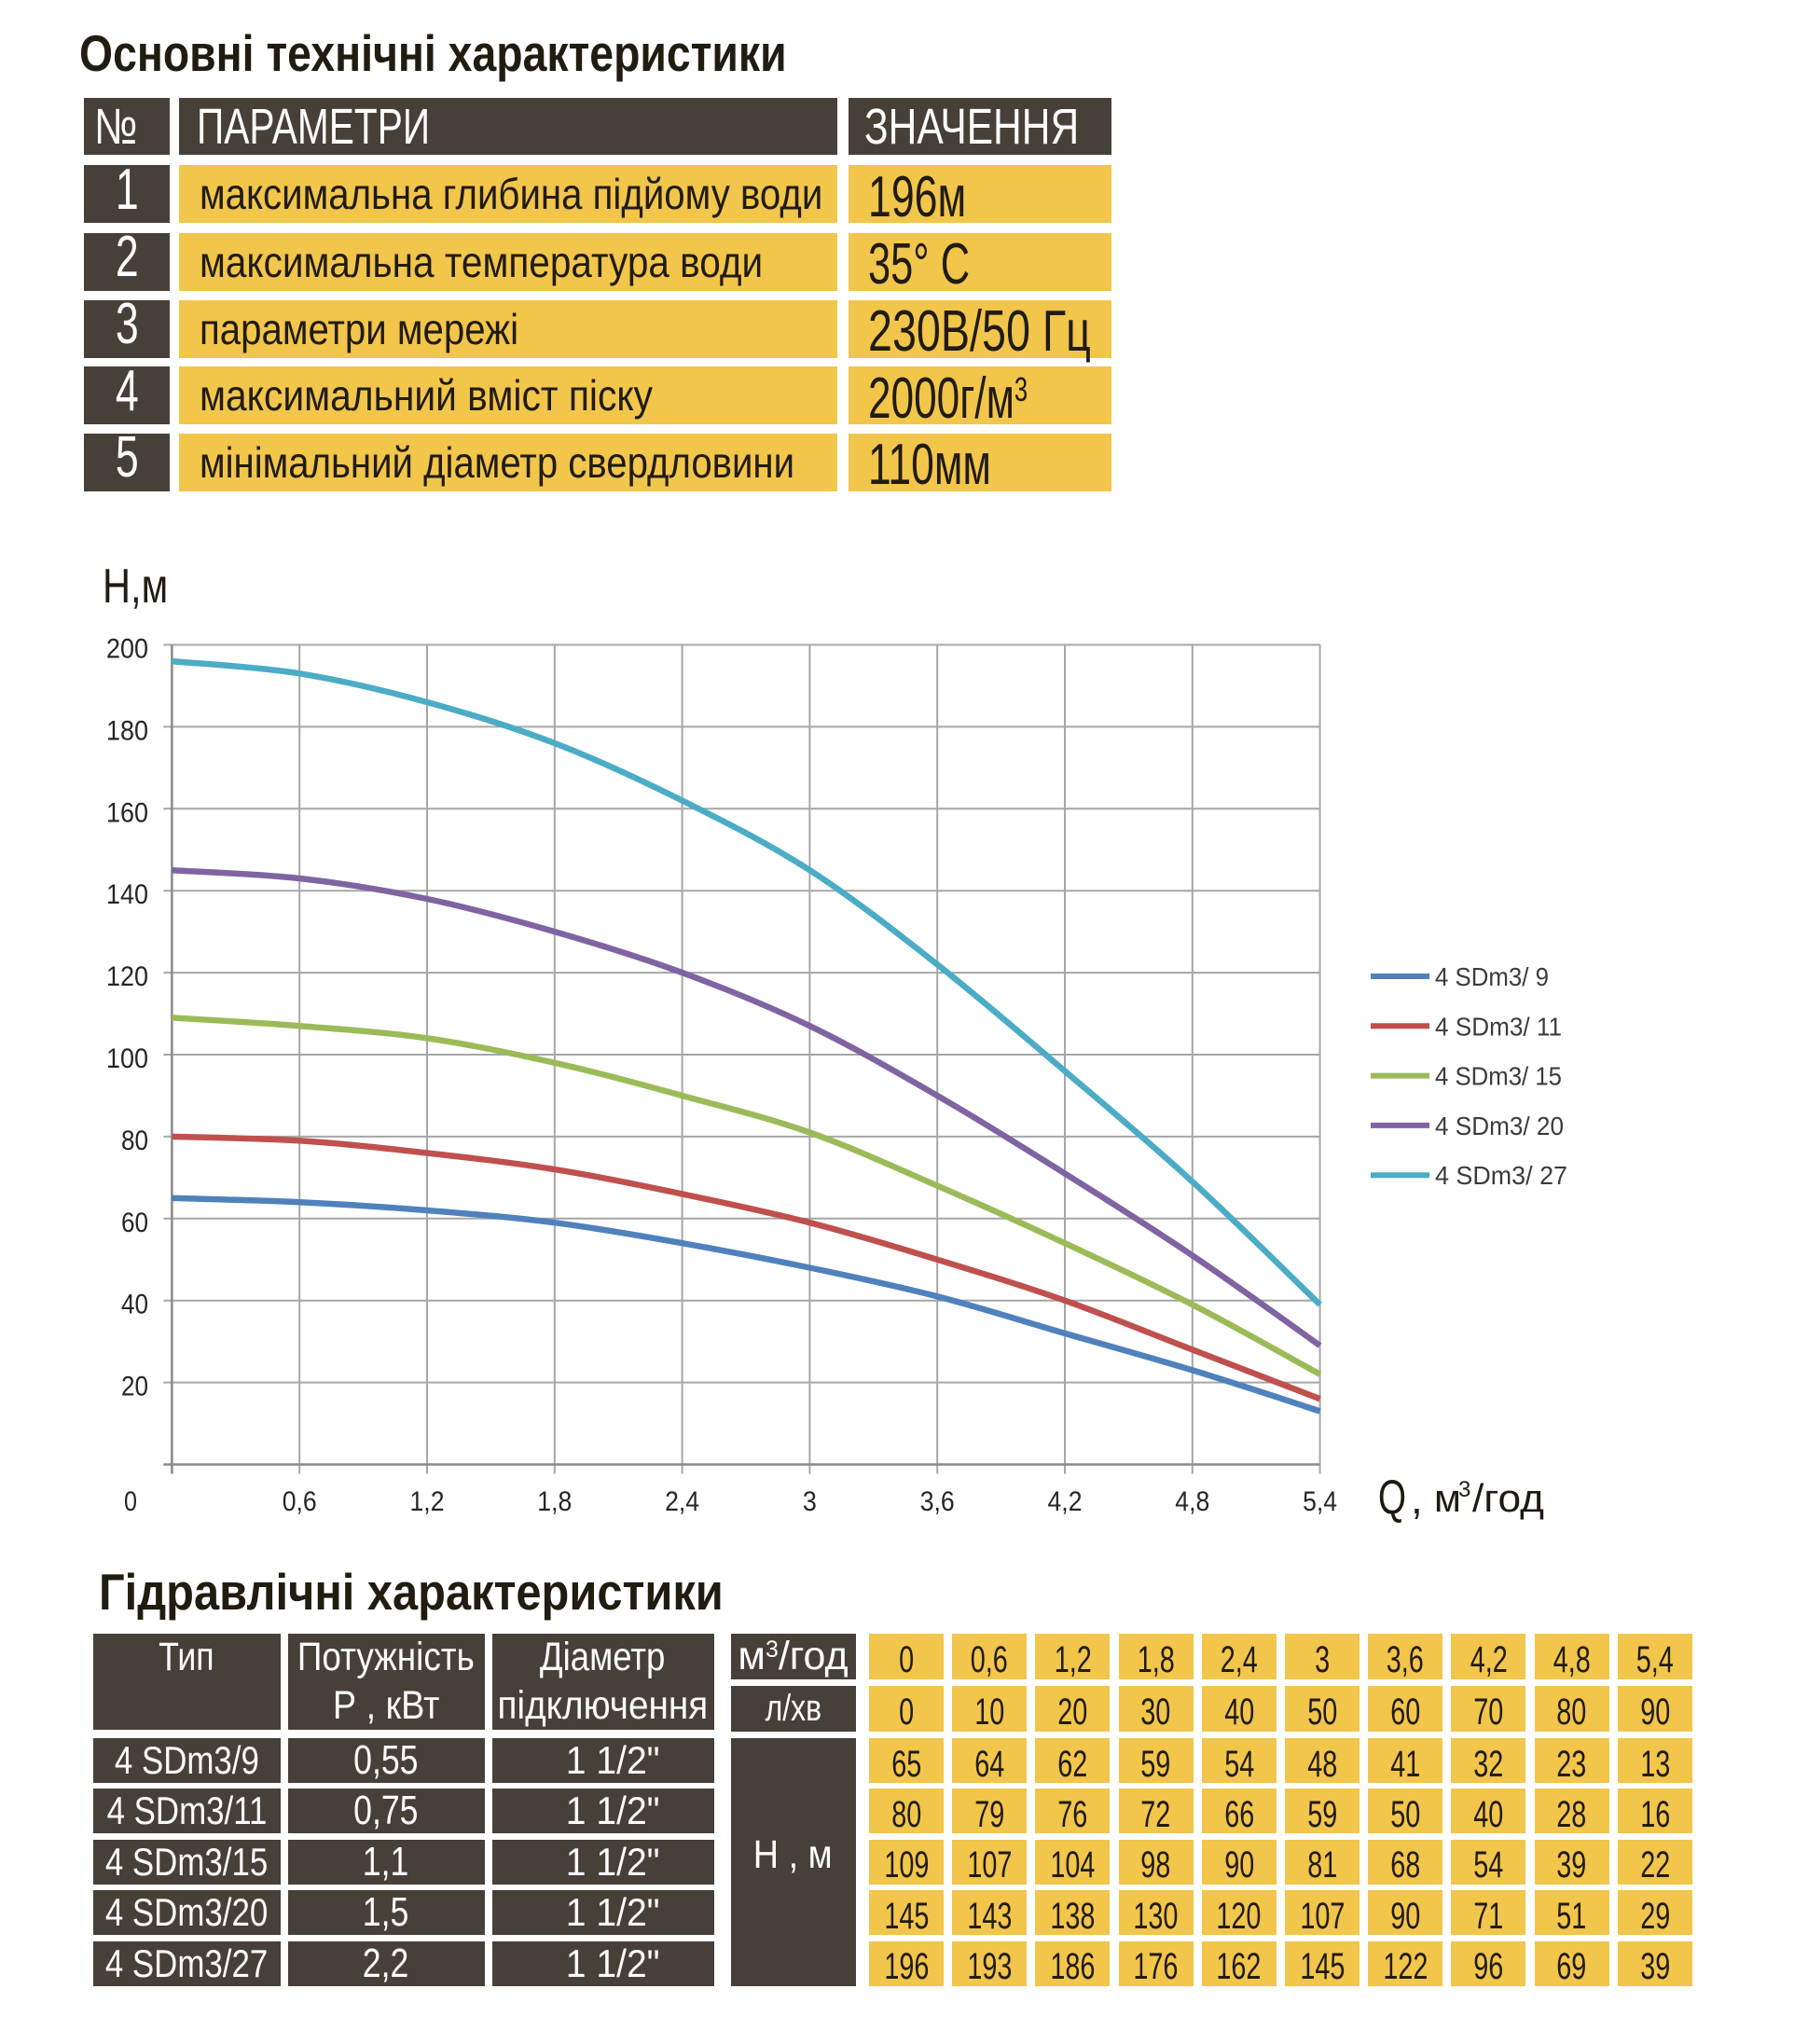 This screenshot has width=1808, height=2044. Describe the element at coordinates (1498, 1026) in the screenshot. I see `svg-text: 4 SDm3/ 11` at that location.